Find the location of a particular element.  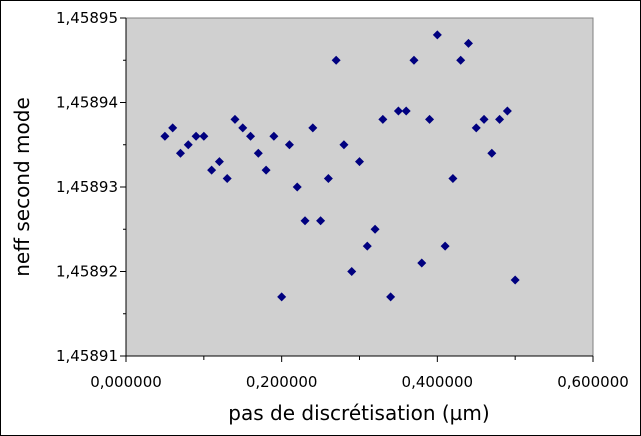

y-tick-label: 1,45893 is located at coordinates (87, 187).